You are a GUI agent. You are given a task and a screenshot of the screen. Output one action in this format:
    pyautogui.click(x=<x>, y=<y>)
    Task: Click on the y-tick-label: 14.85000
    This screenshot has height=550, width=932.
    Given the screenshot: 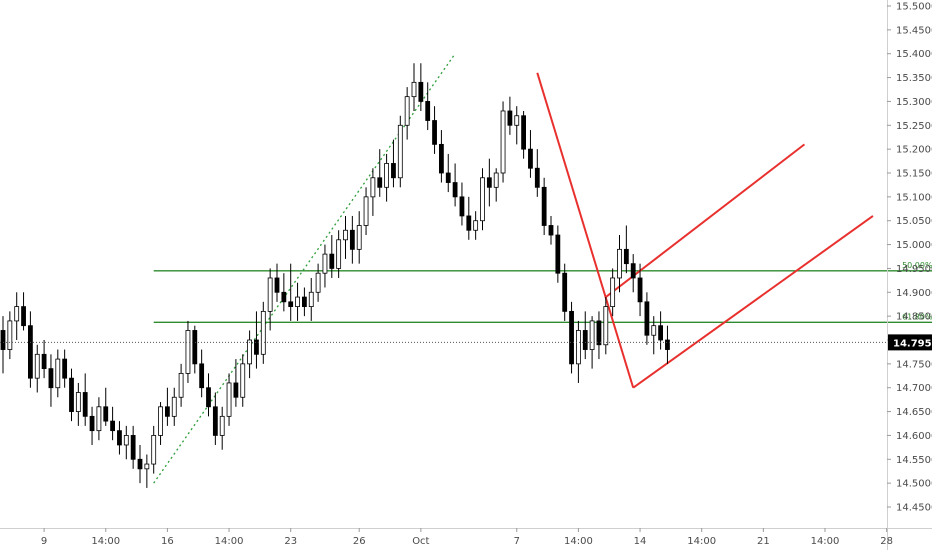 What is the action you would take?
    pyautogui.click(x=914, y=317)
    